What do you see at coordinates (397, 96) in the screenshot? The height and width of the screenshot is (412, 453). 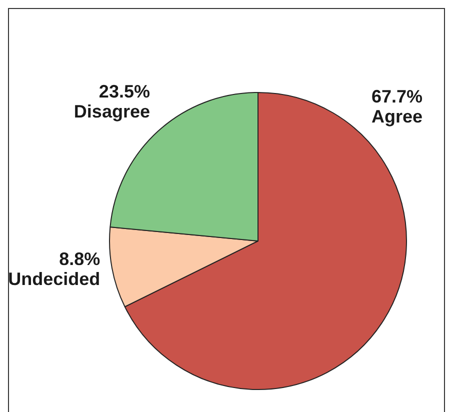 I see `data-label: 67.7%` at bounding box center [397, 96].